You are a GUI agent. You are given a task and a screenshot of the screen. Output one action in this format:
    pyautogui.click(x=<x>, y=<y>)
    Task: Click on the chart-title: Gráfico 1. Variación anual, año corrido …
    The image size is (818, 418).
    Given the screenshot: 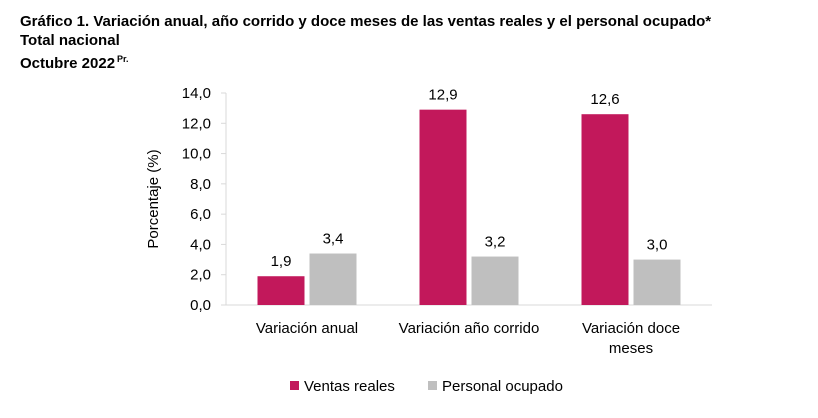 What is the action you would take?
    pyautogui.click(x=366, y=21)
    